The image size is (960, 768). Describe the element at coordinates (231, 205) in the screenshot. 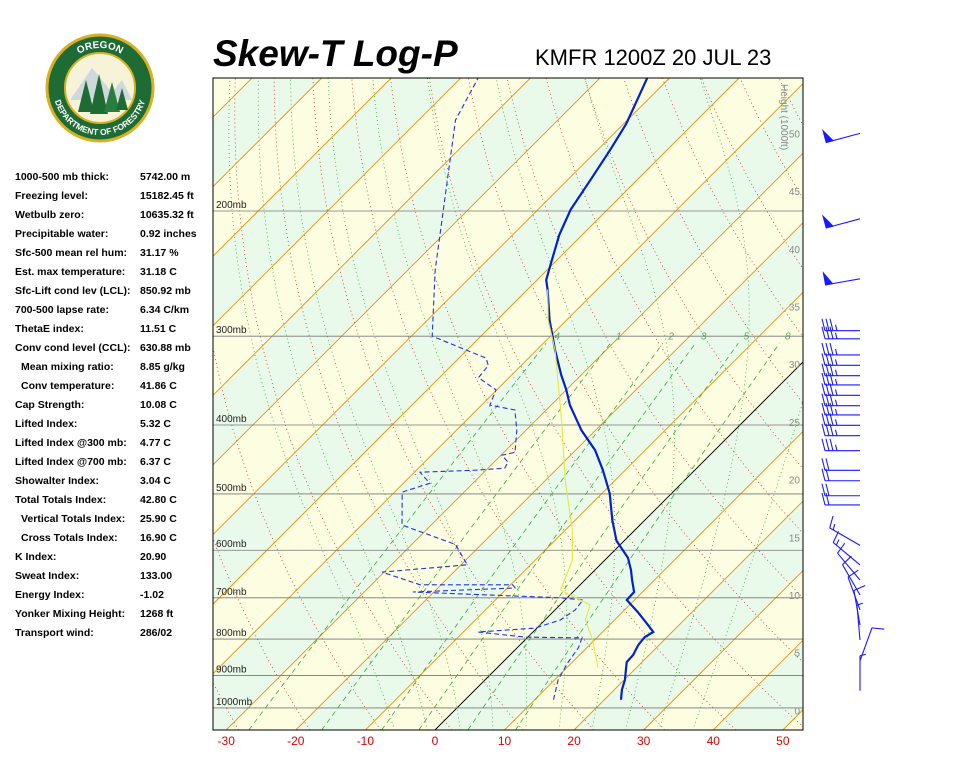

I see `y-tick-label: 200mb` at that location.